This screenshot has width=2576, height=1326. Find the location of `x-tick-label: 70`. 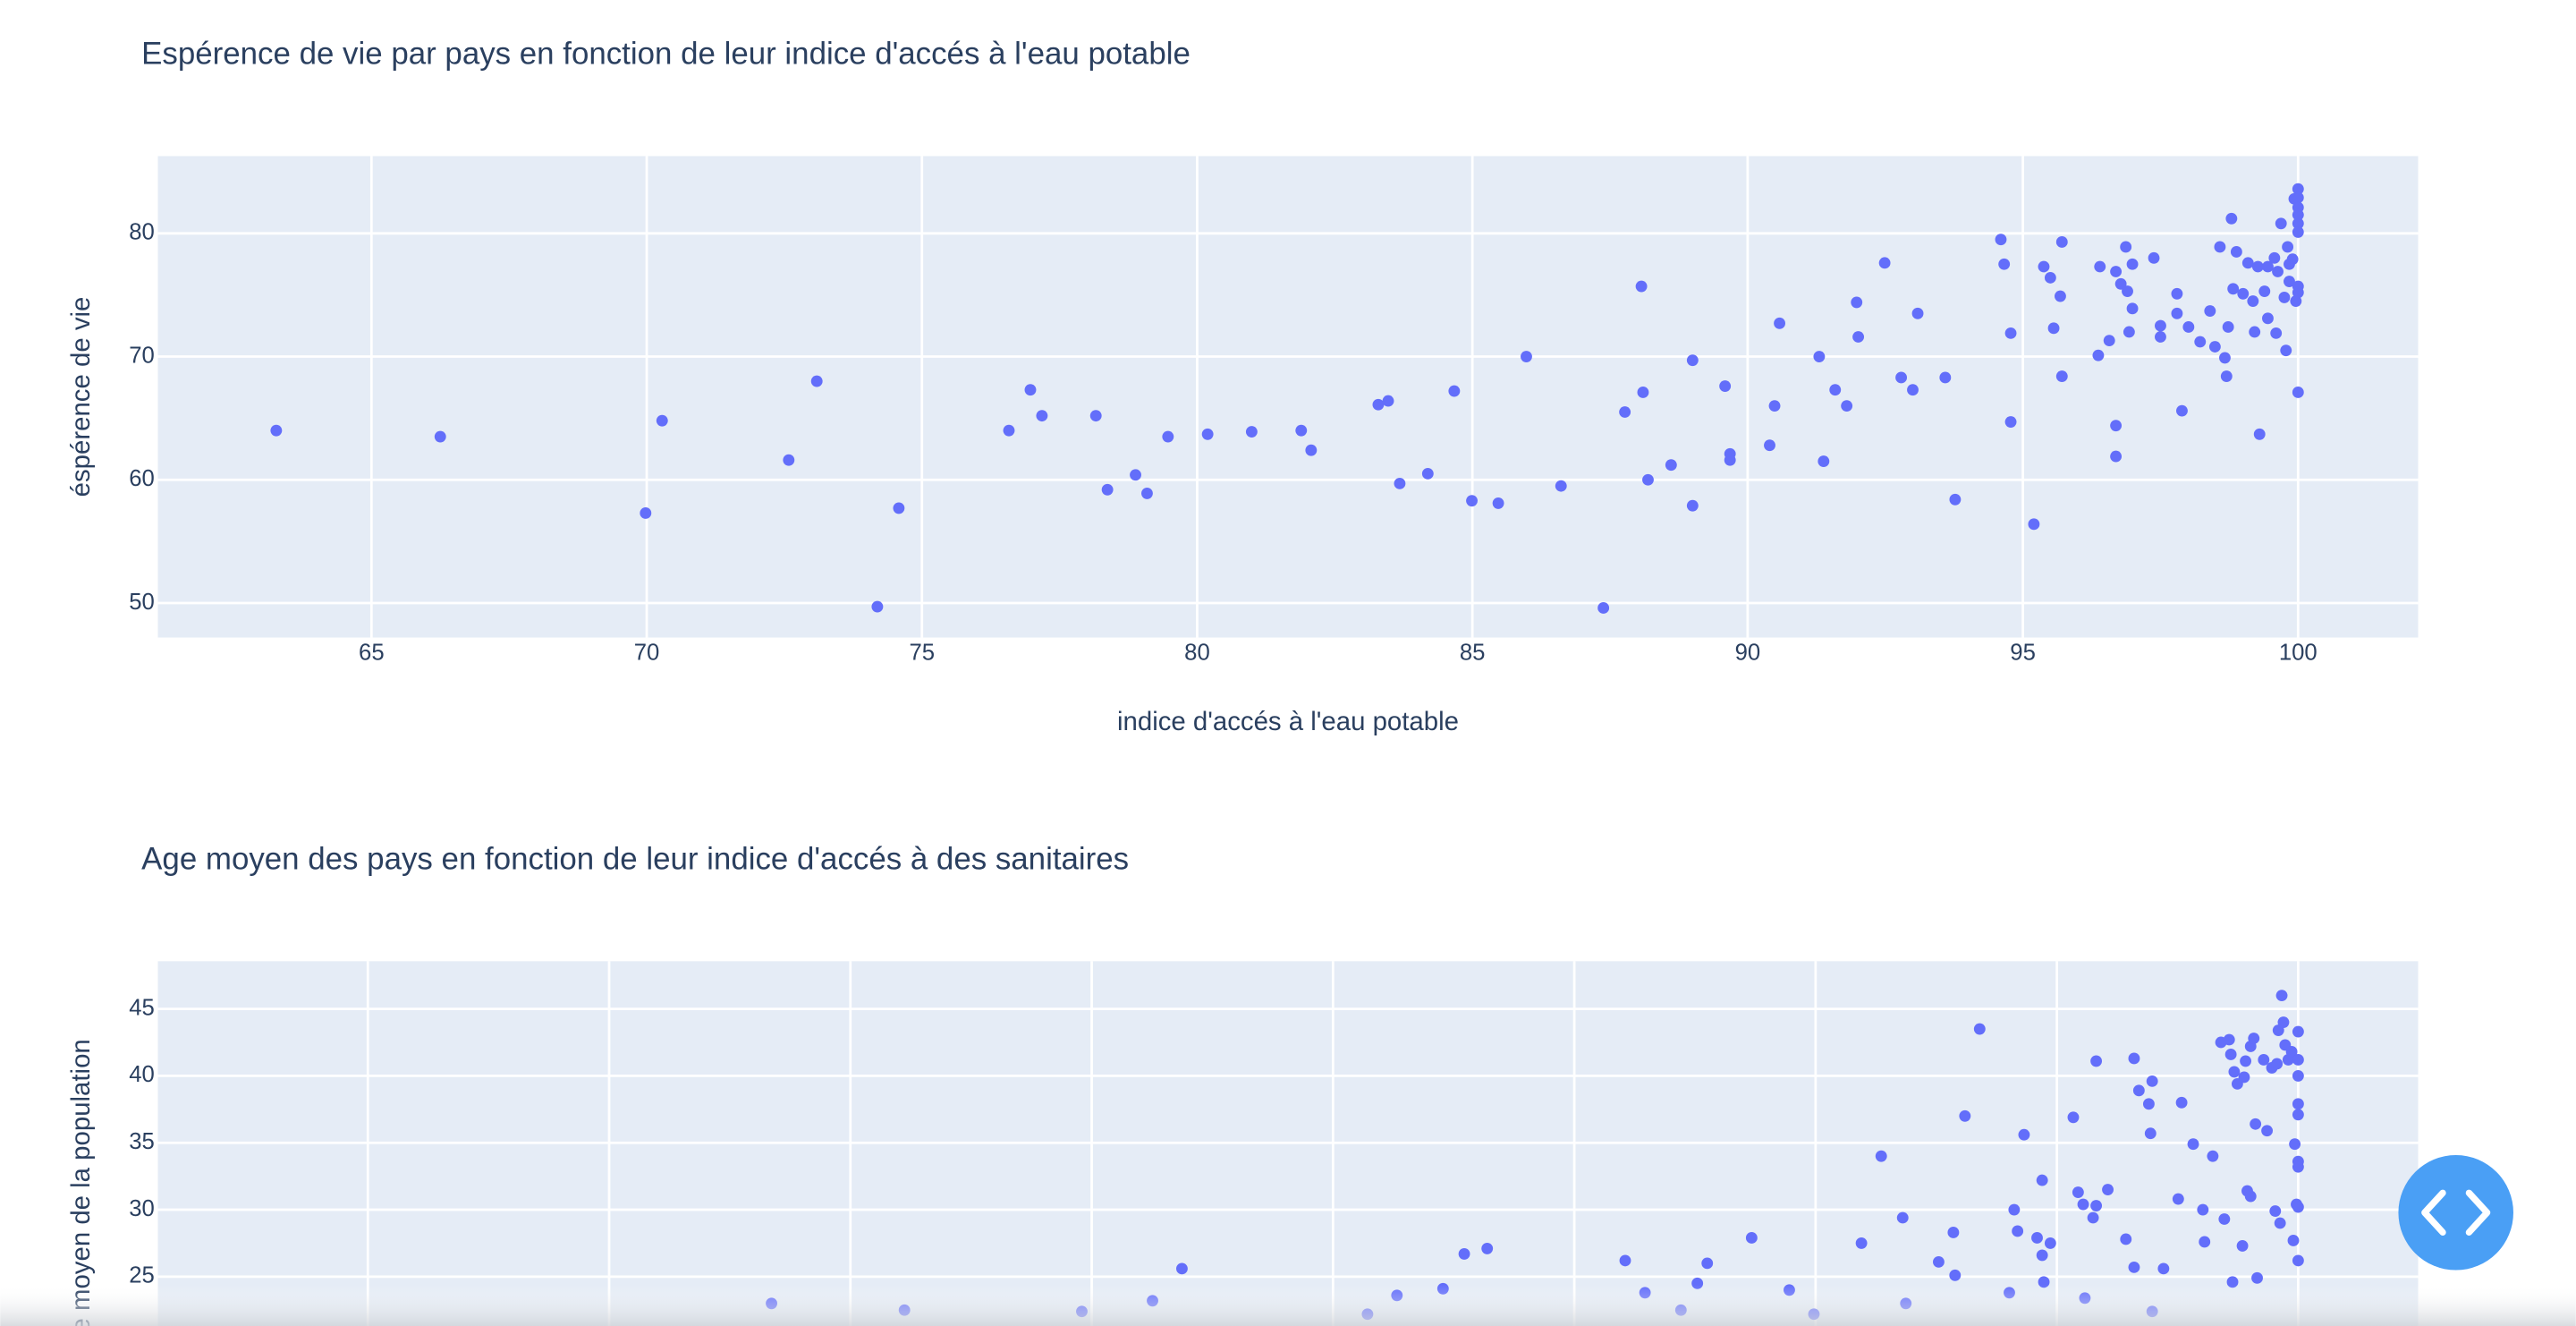

x-tick-label: 70 is located at coordinates (647, 653).